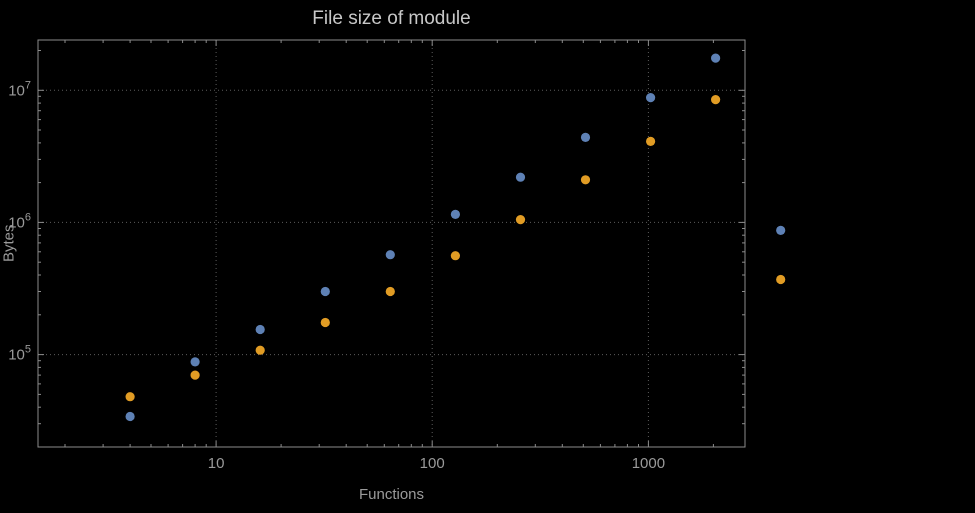 The width and height of the screenshot is (975, 513). What do you see at coordinates (216, 463) in the screenshot?
I see `svg-text: 10` at bounding box center [216, 463].